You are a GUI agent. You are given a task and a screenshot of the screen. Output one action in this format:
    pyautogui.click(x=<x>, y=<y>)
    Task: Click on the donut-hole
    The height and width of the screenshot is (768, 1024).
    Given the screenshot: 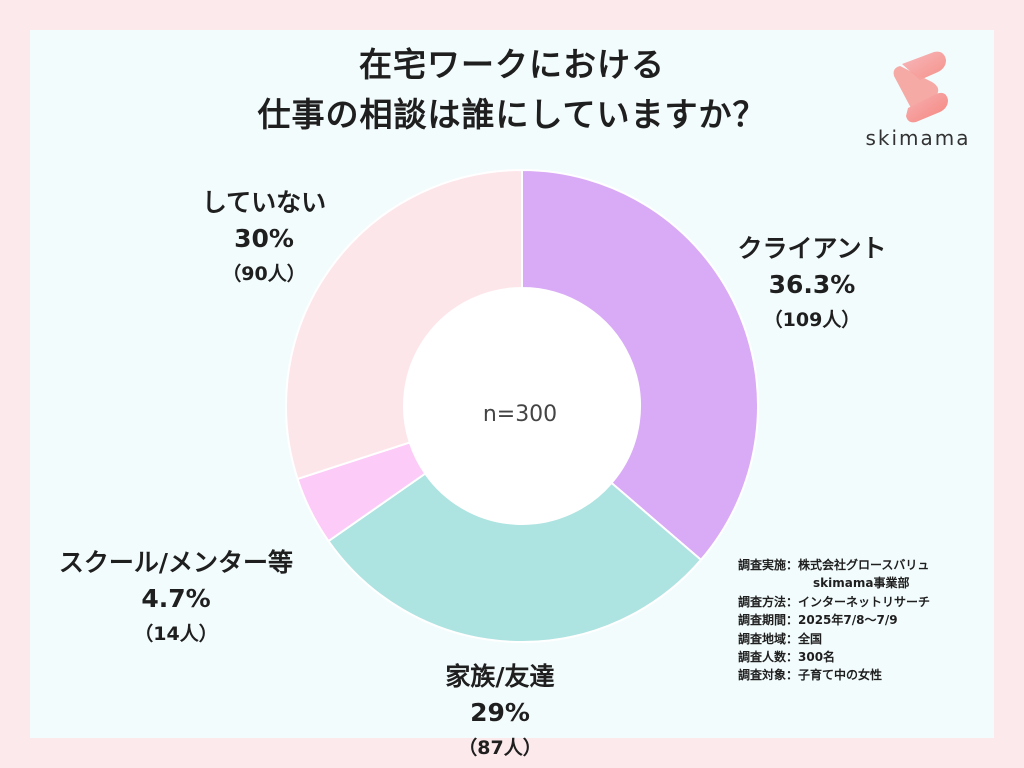 What is the action you would take?
    pyautogui.click(x=522, y=406)
    